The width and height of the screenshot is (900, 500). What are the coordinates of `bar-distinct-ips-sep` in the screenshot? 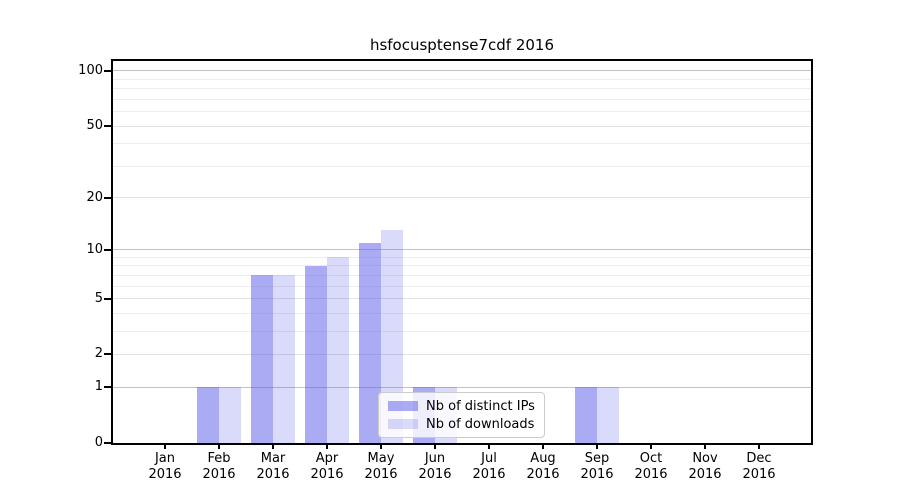 It's located at (586, 415).